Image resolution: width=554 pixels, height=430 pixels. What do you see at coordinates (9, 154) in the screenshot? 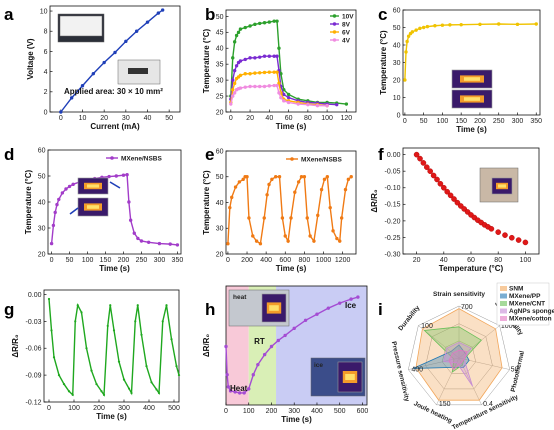
I see `panel-label-d: d` at bounding box center [9, 154].